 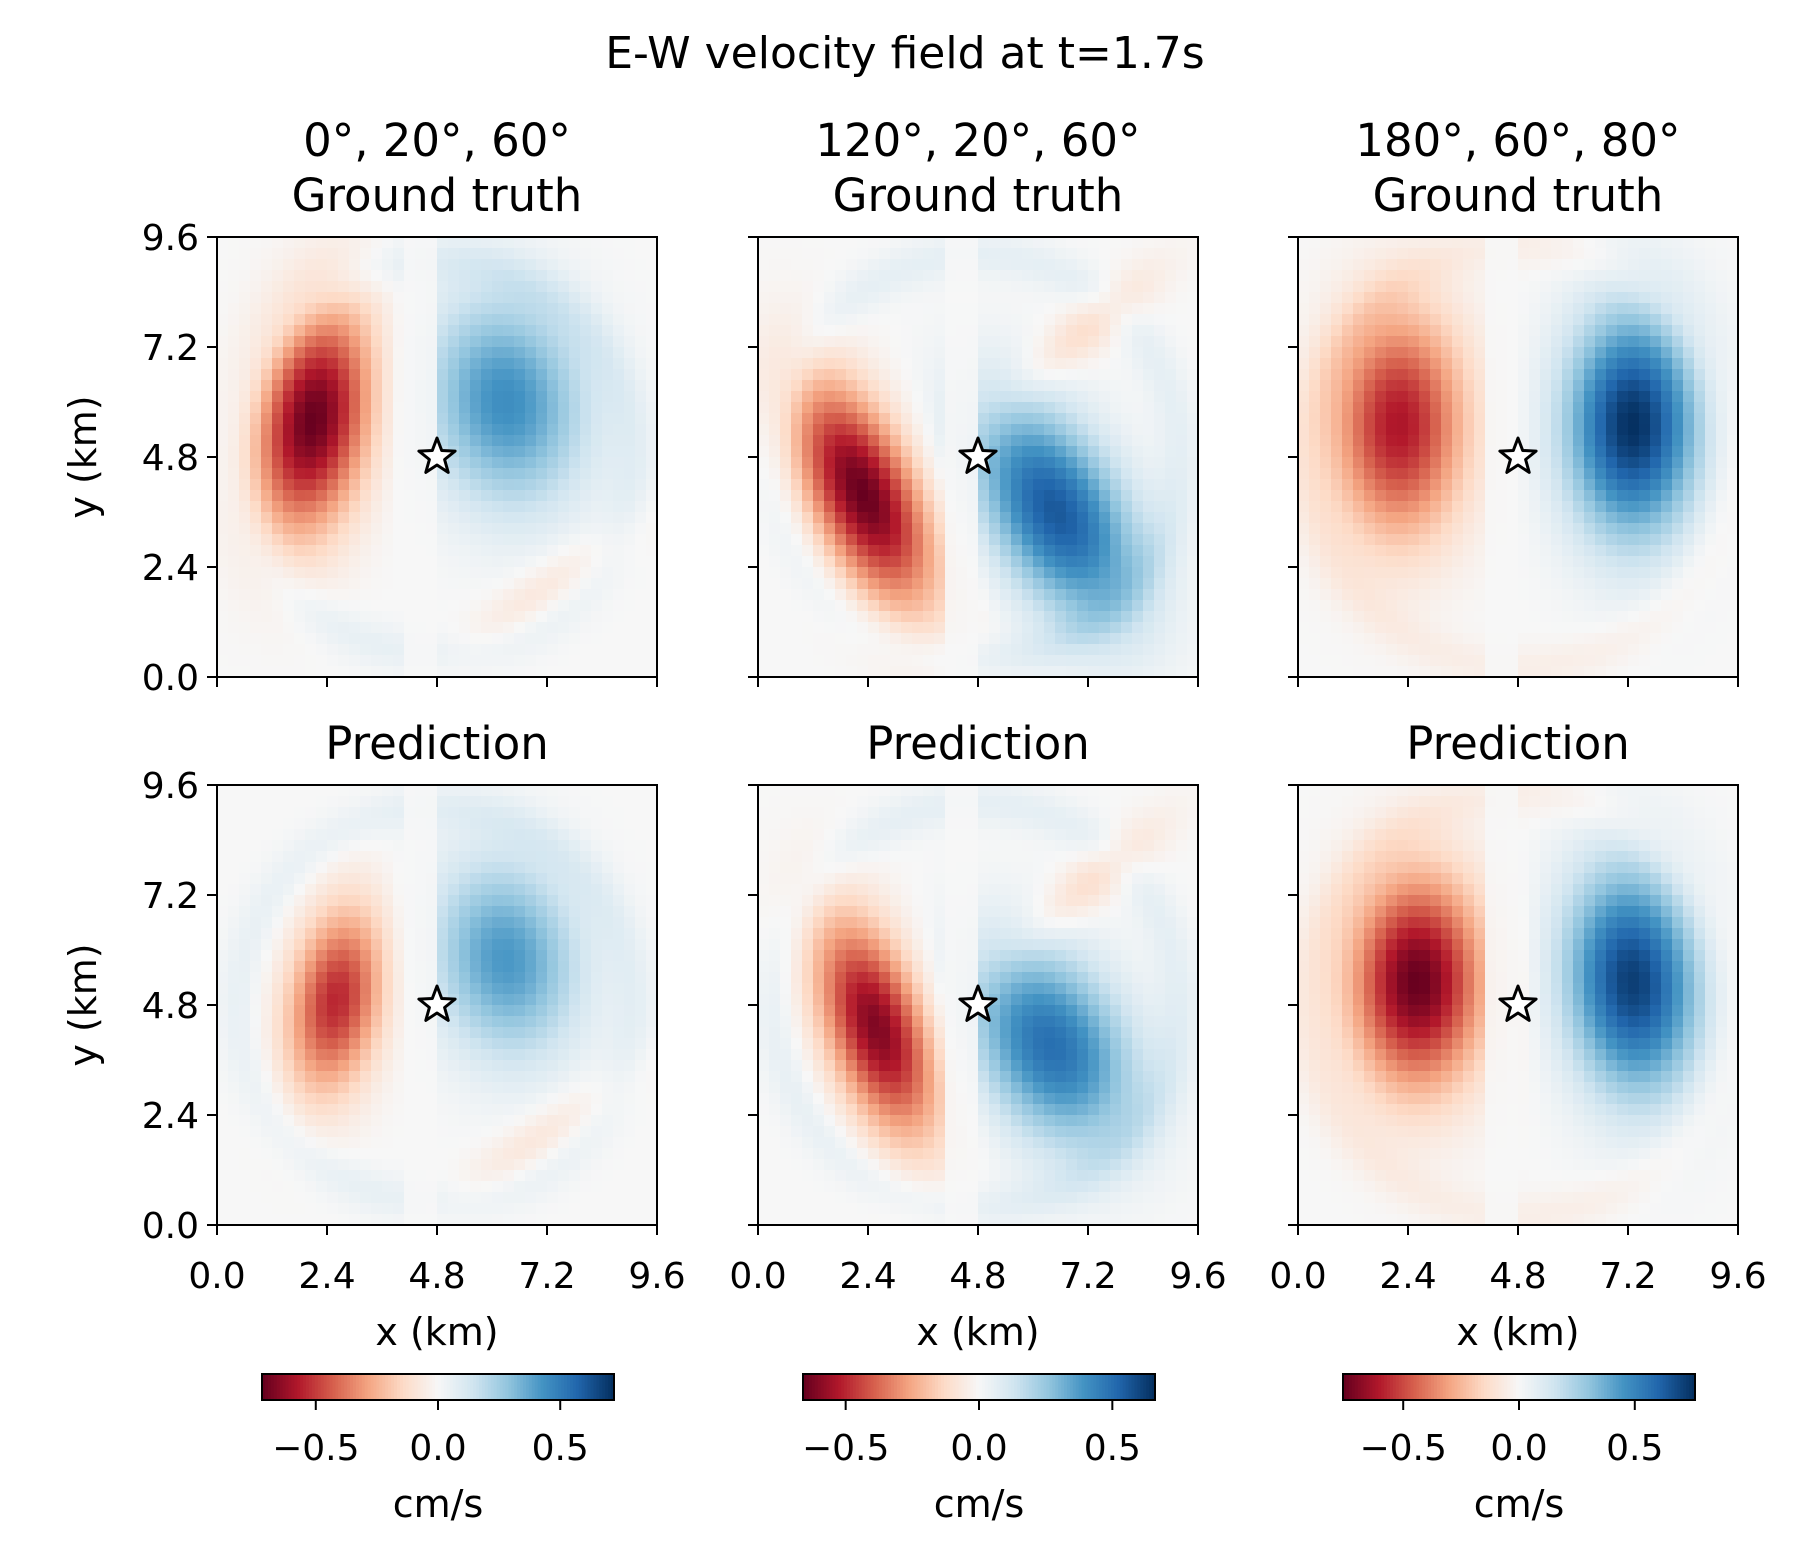 What do you see at coordinates (305, 1387) in the screenshot?
I see `colorbar-segment` at bounding box center [305, 1387].